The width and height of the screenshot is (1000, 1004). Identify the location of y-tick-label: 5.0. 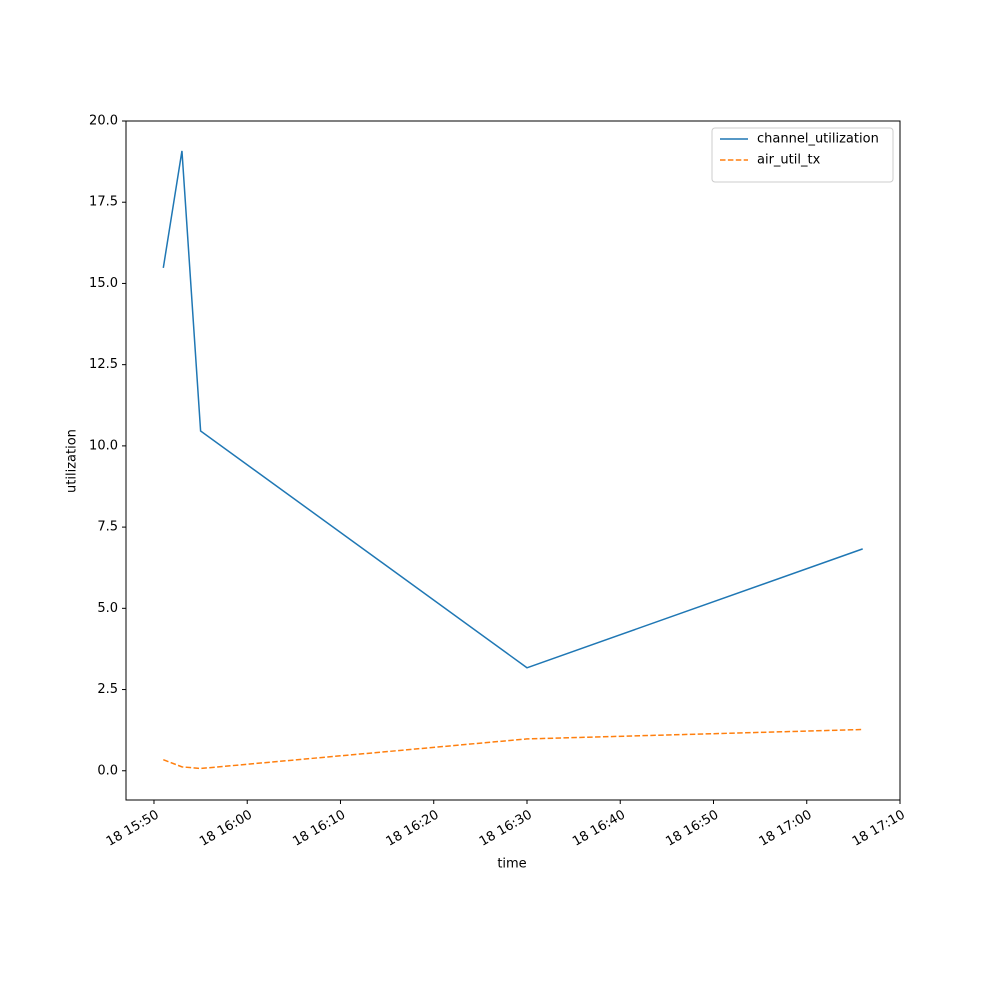
(107, 608).